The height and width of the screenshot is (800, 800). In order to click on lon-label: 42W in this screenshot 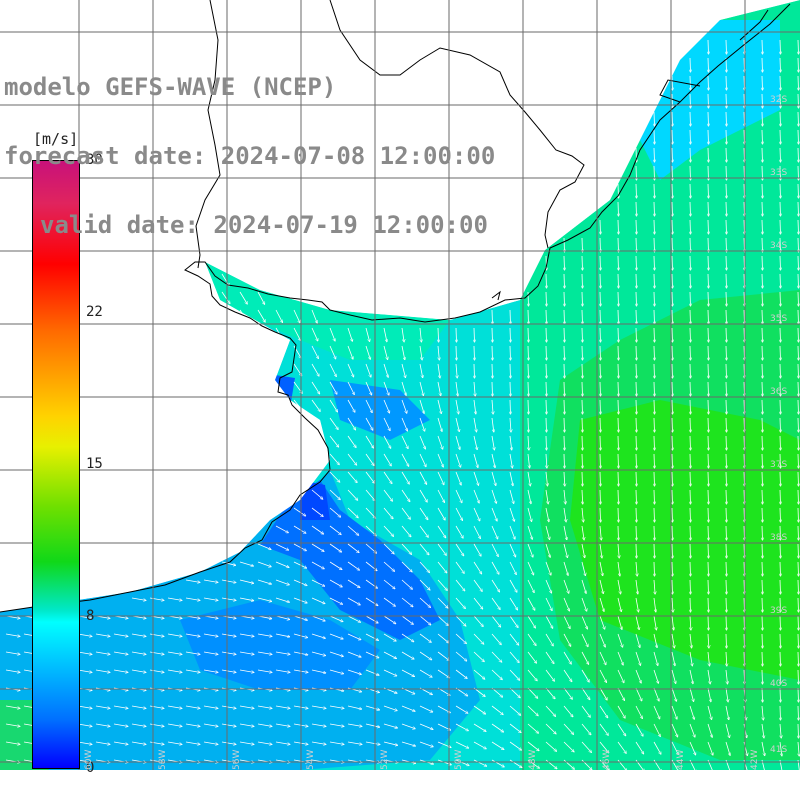, I will do `click(755, 759)`.